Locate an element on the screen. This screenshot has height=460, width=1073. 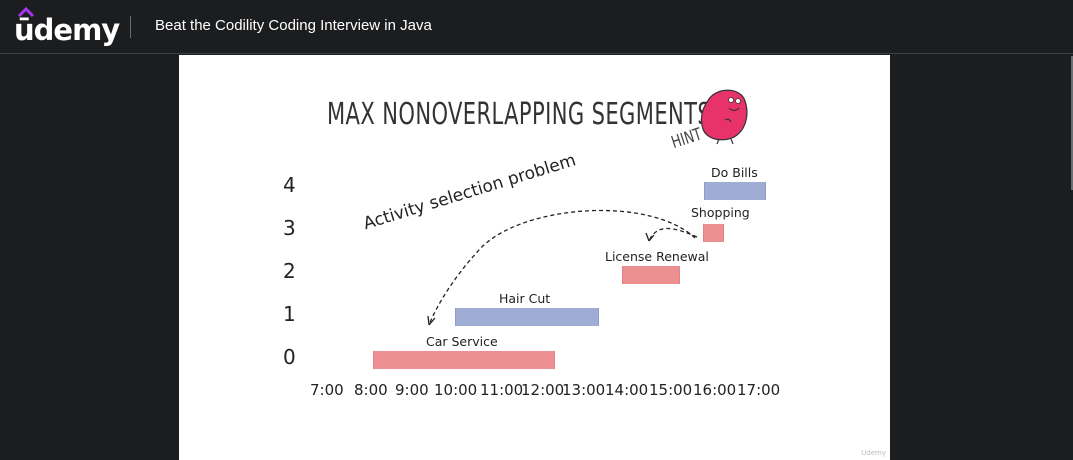
segment-bar-license-renewal is located at coordinates (651, 275).